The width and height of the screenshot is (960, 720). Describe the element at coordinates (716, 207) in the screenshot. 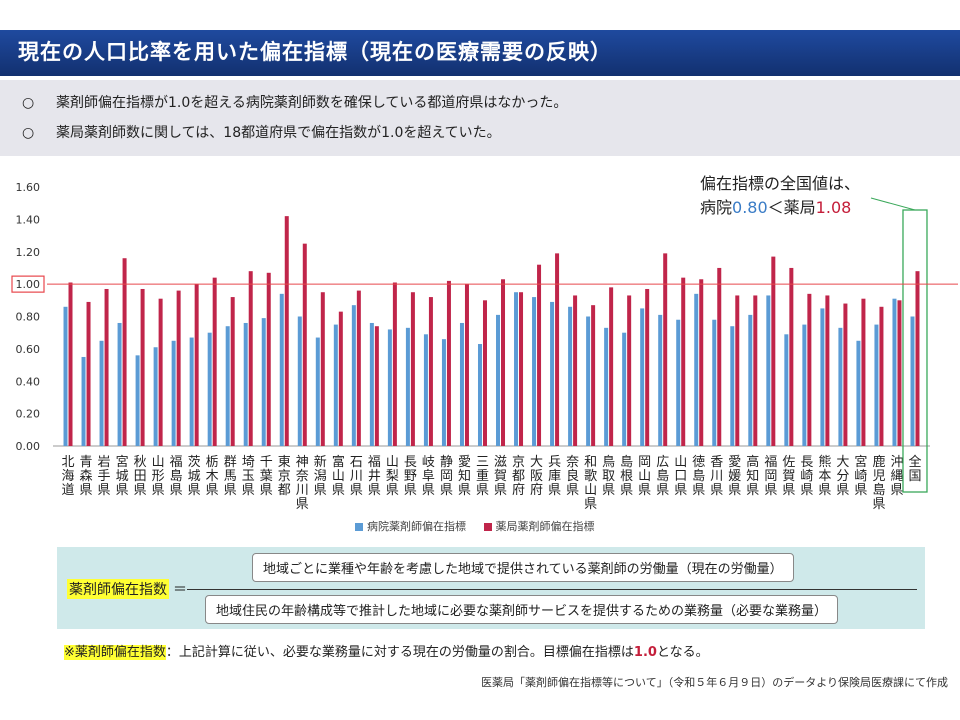

I see `hospital-label: 病院` at that location.